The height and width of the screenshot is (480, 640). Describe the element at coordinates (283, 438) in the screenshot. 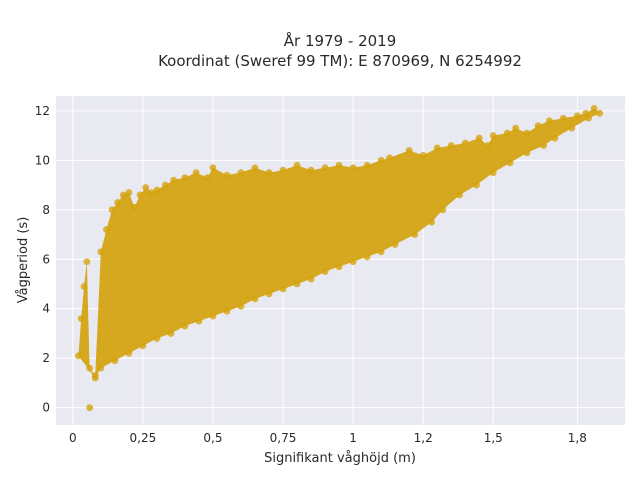

I see `x-tick-label: 0,75` at that location.